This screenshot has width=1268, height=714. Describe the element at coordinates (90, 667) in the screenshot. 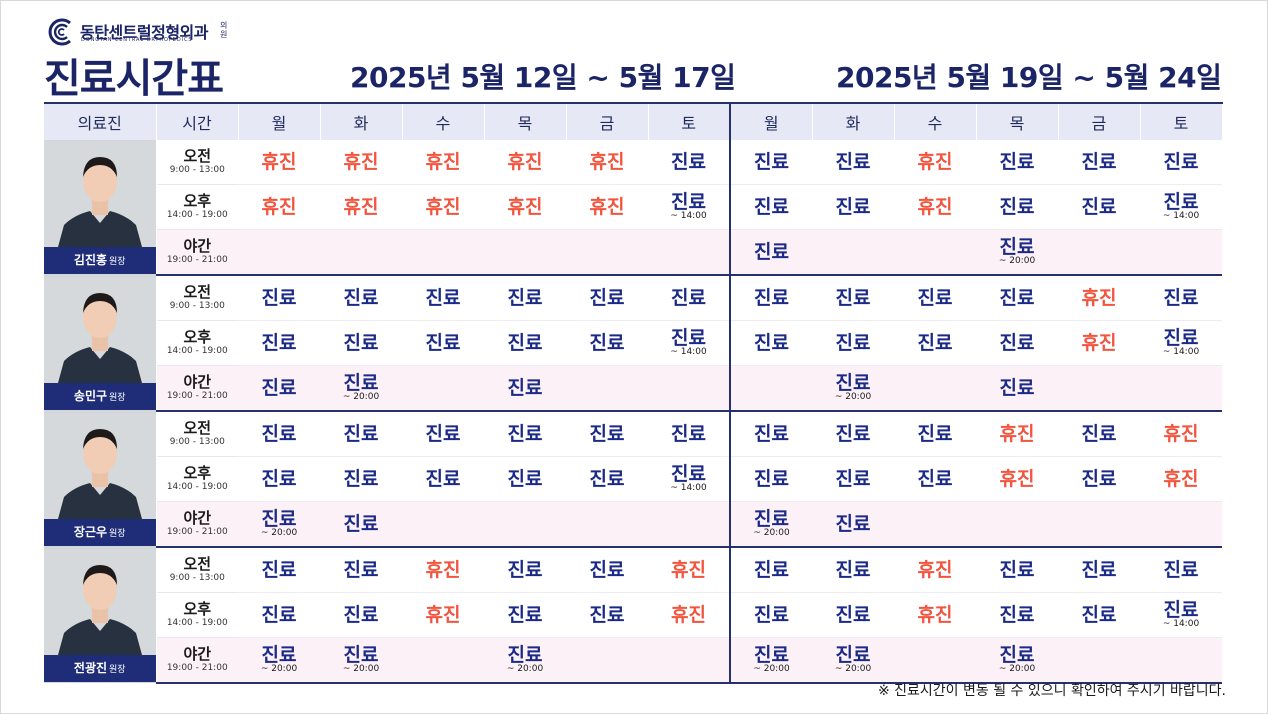

I see `doctor-name: 전광진` at that location.